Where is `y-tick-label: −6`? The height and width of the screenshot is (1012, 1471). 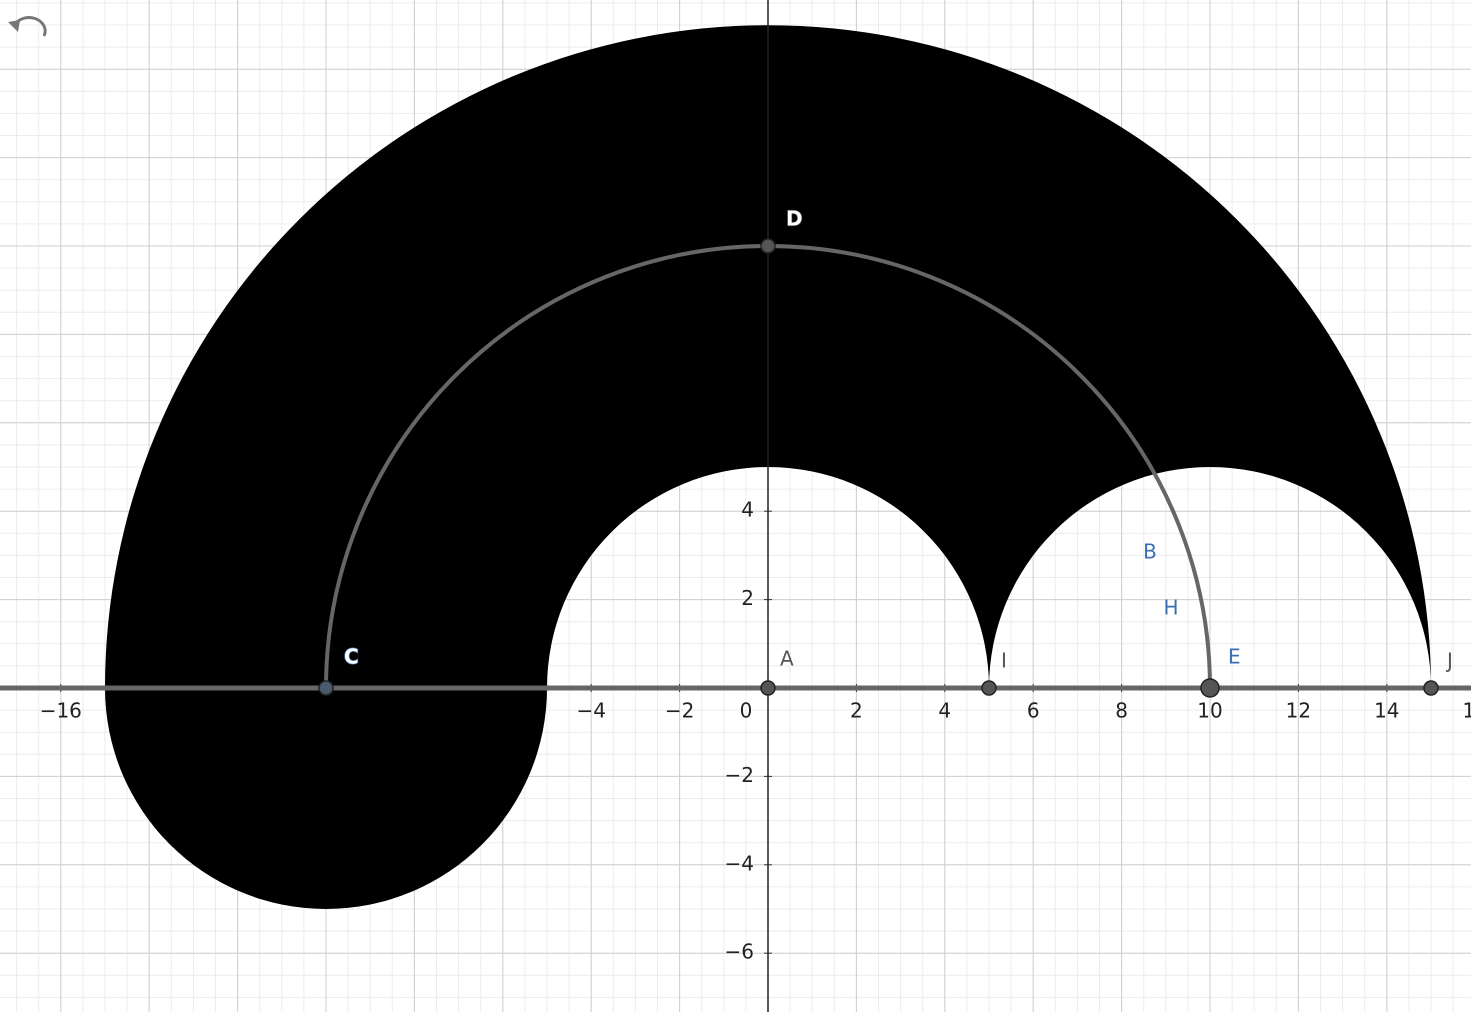 y-tick-label: −6 is located at coordinates (739, 952).